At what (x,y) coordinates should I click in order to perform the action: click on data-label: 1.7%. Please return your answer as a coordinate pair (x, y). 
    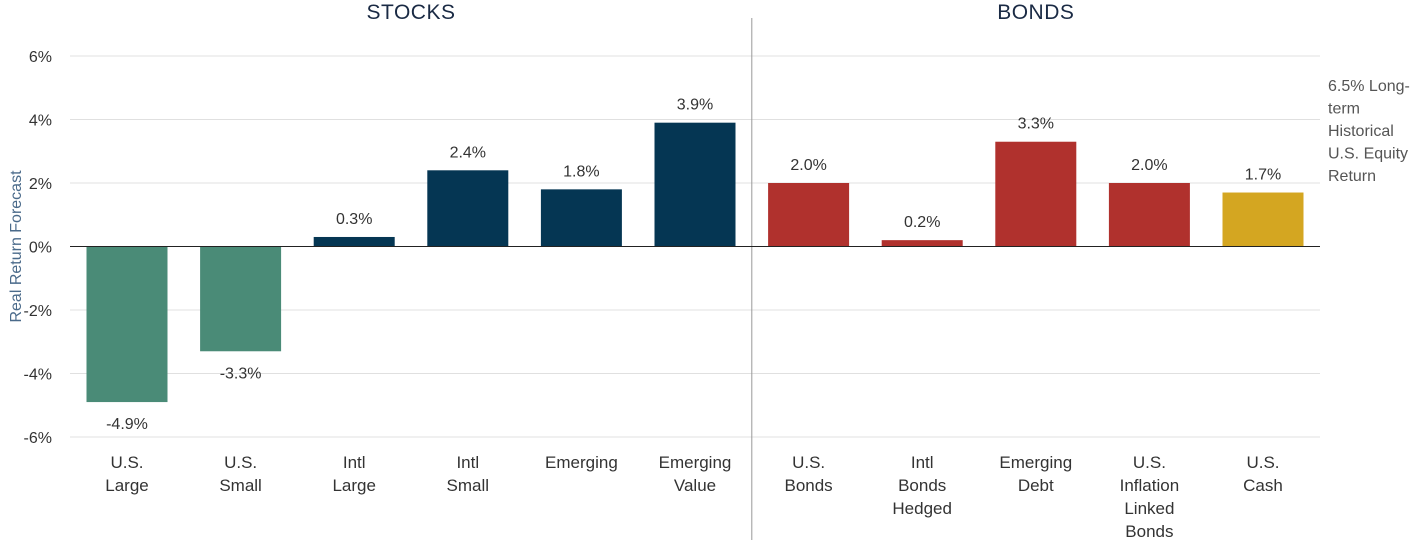
    Looking at the image, I should click on (1263, 175).